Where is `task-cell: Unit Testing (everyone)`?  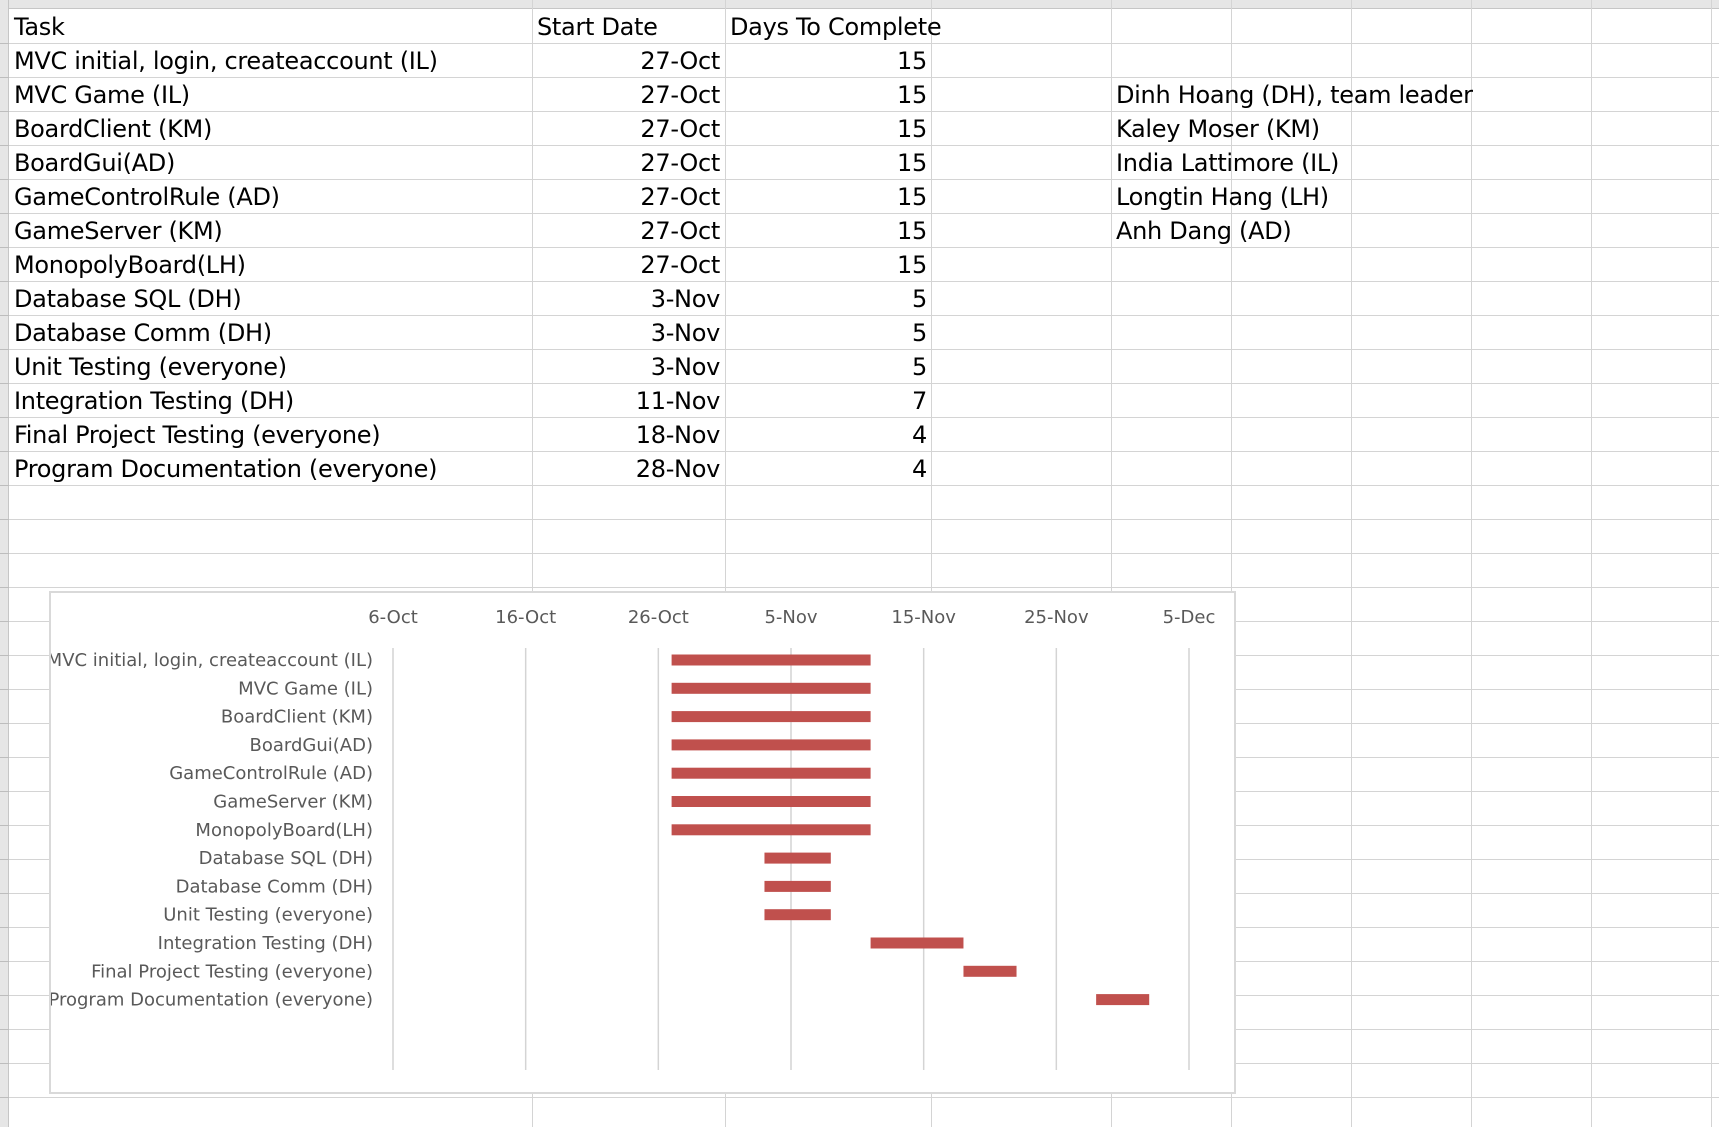
task-cell: Unit Testing (everyone) is located at coordinates (150, 367).